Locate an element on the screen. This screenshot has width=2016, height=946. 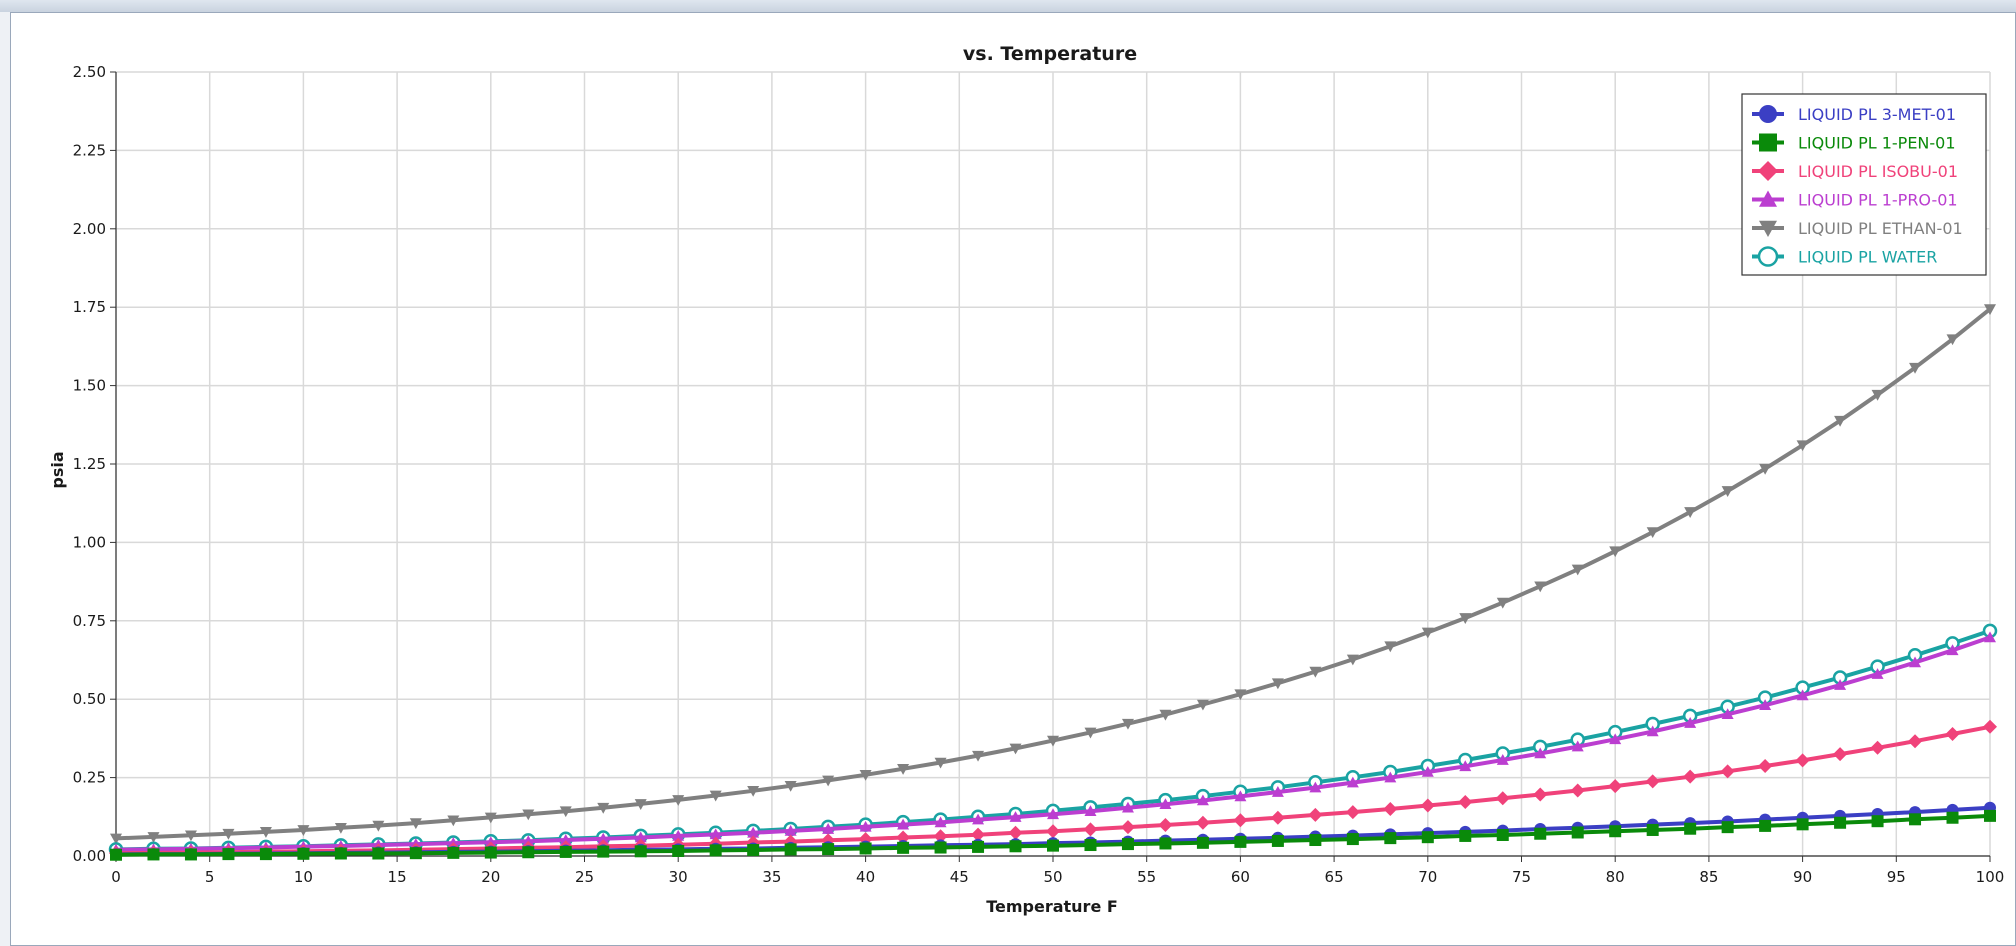
legend-item: LIQUID PL 1-PRO-01 is located at coordinates (1855, 200).